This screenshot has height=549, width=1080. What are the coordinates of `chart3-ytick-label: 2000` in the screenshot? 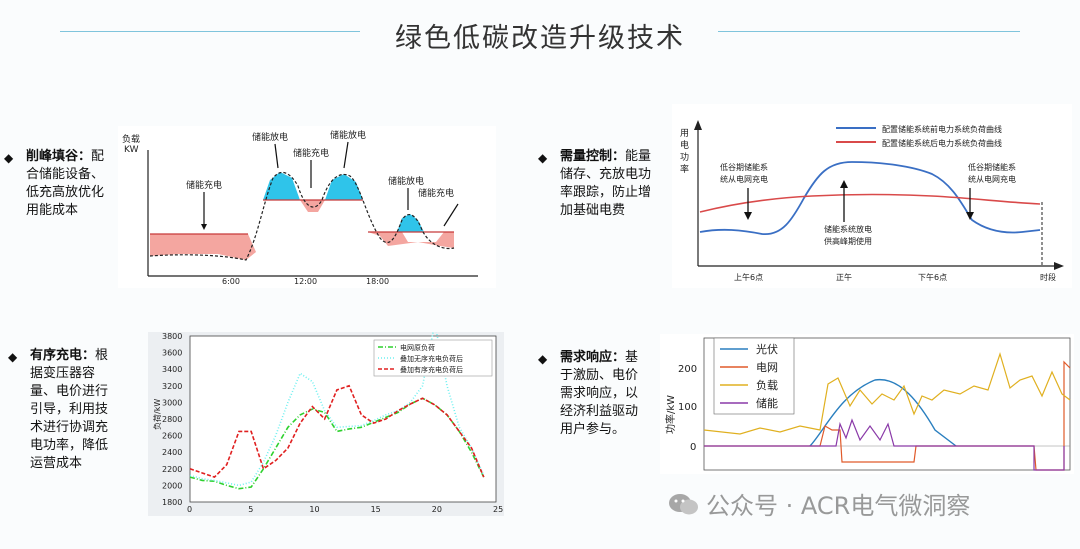 It's located at (172, 485).